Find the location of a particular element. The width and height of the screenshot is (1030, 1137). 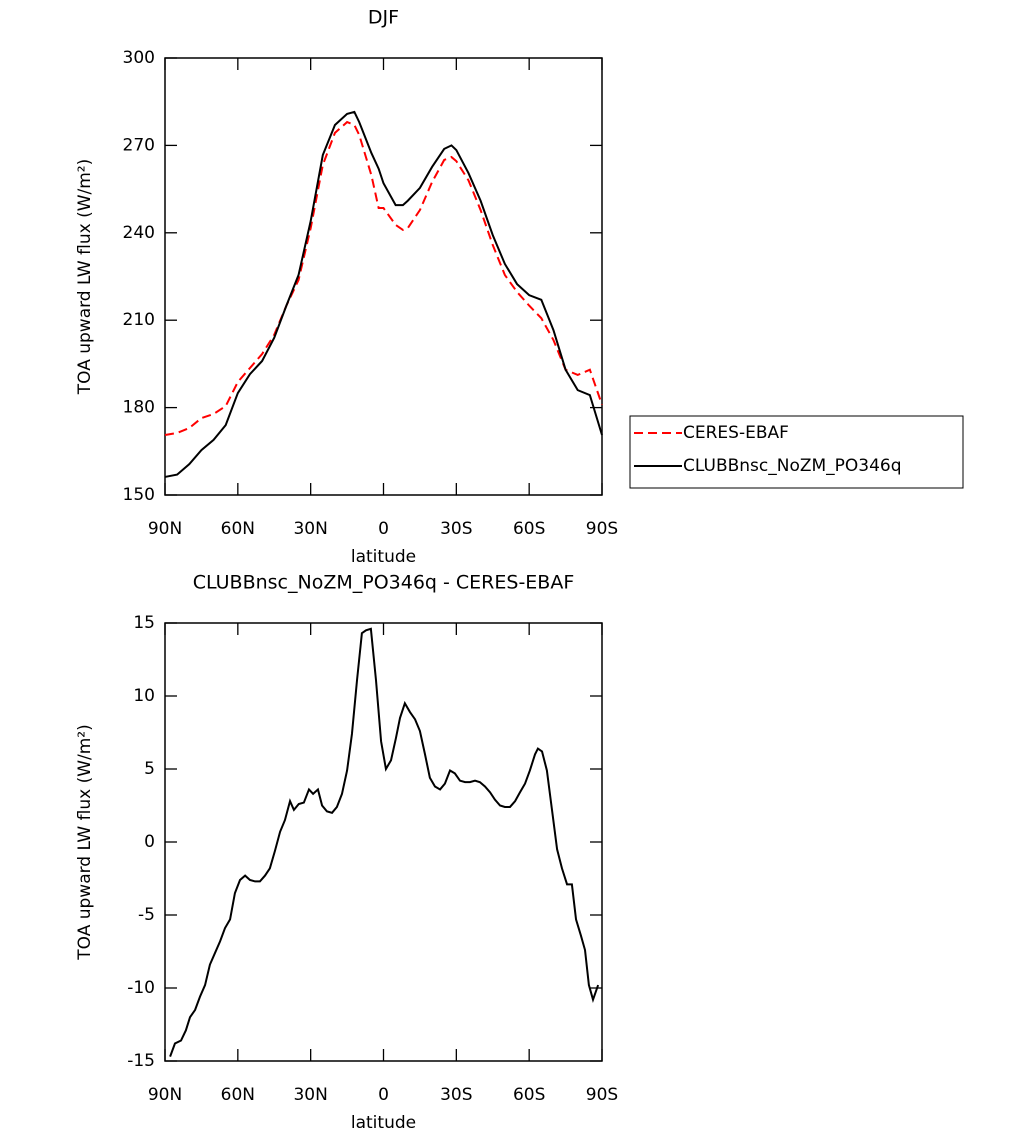

y-tick-label: 240 is located at coordinates (139, 233).